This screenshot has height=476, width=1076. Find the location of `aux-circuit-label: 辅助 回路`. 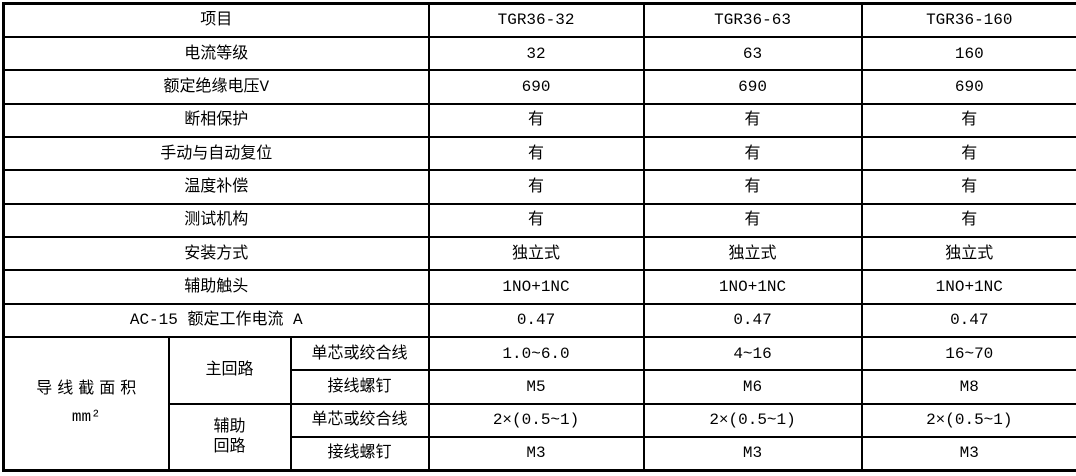

aux-circuit-label: 辅助 回路 is located at coordinates (229, 437).